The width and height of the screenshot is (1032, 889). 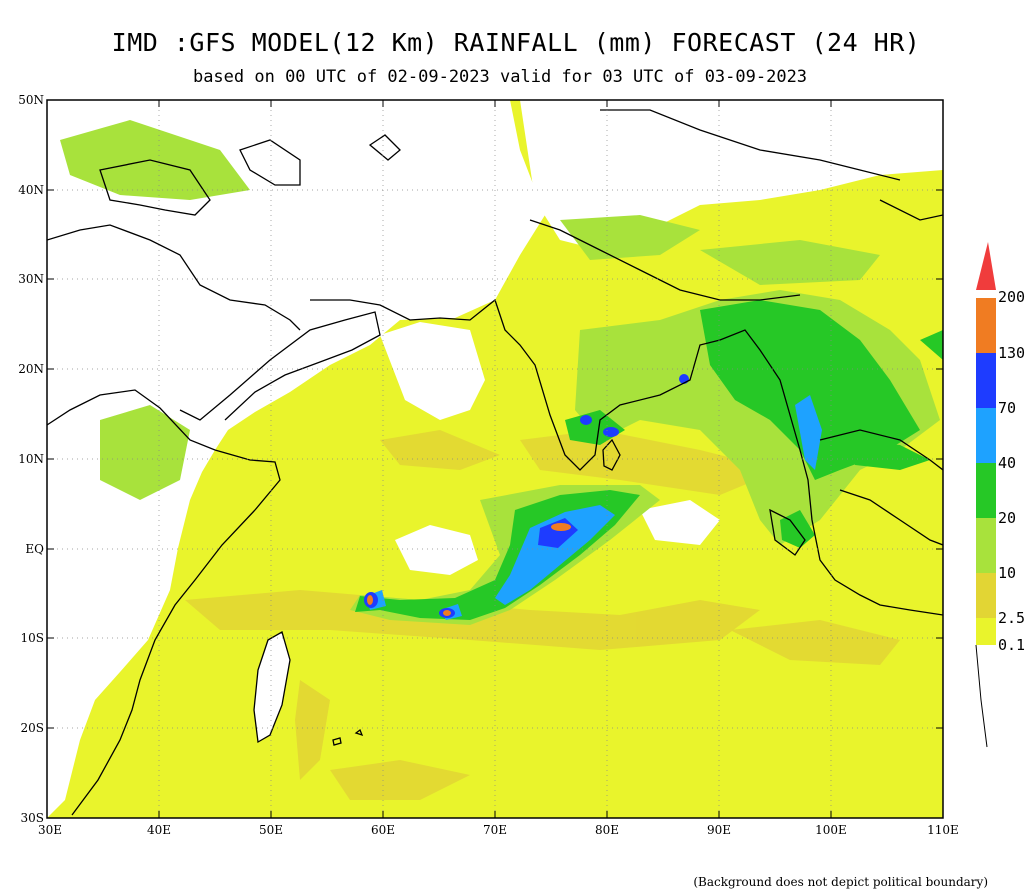 I want to click on lon-tick-label: 70E, so click(x=495, y=830).